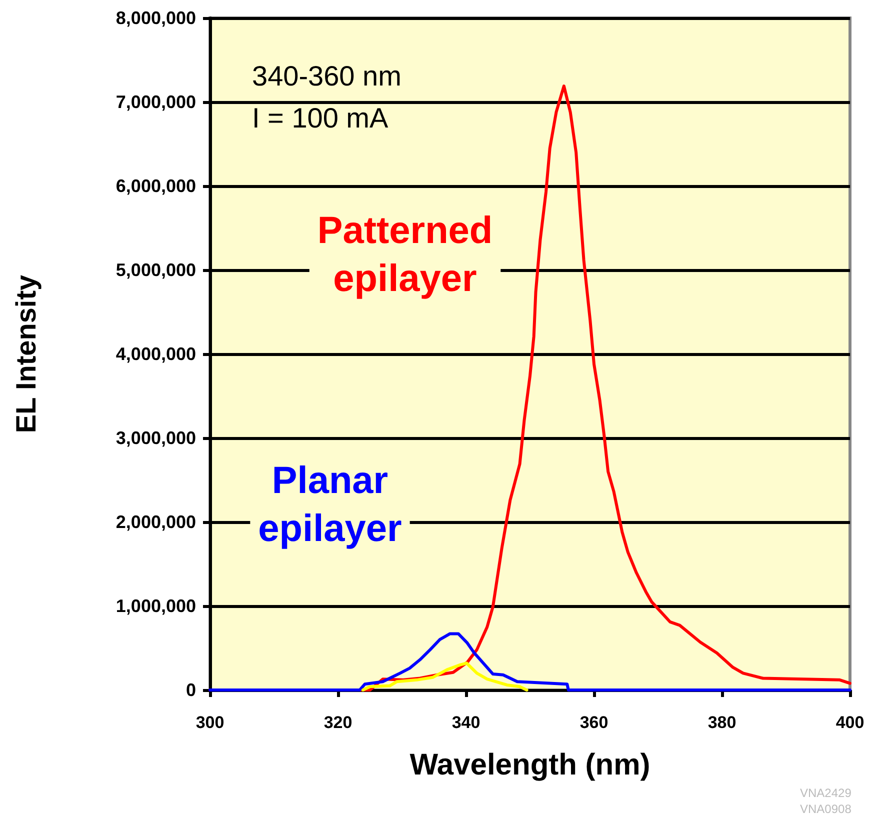 Image resolution: width=874 pixels, height=818 pixels. What do you see at coordinates (191, 690) in the screenshot?
I see `y-tick-label: 0` at bounding box center [191, 690].